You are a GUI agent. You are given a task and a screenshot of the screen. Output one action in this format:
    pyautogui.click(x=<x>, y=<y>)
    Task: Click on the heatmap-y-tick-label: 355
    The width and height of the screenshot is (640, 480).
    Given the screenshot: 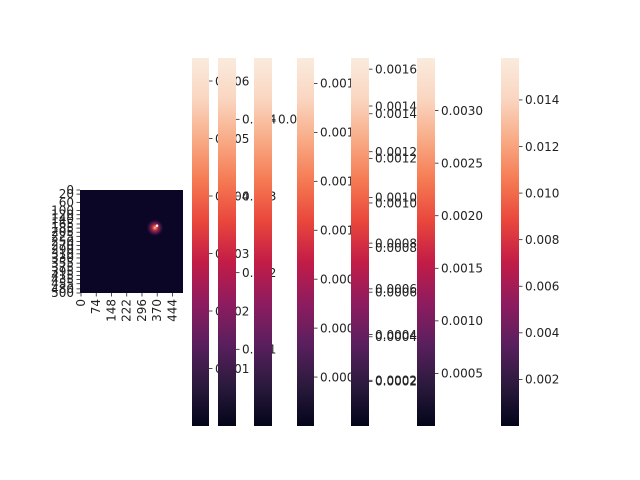 What is the action you would take?
    pyautogui.click(x=62, y=263)
    